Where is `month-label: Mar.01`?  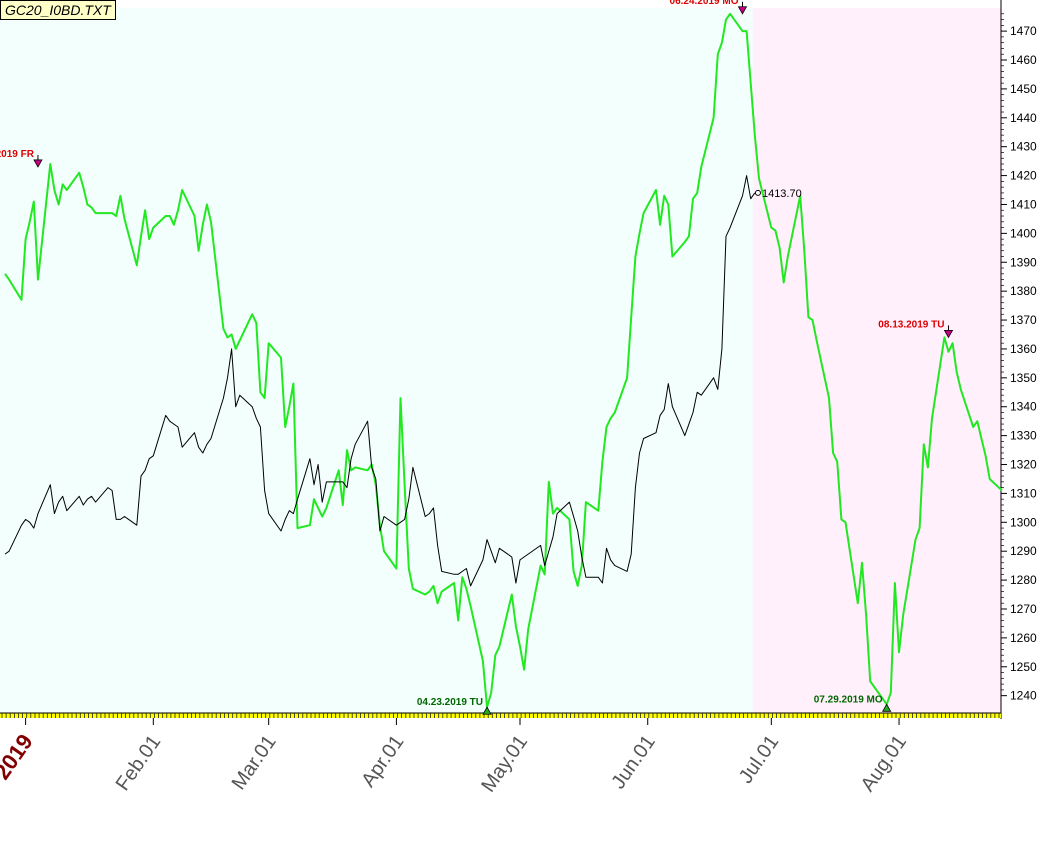 month-label: Mar.01 is located at coordinates (254, 762).